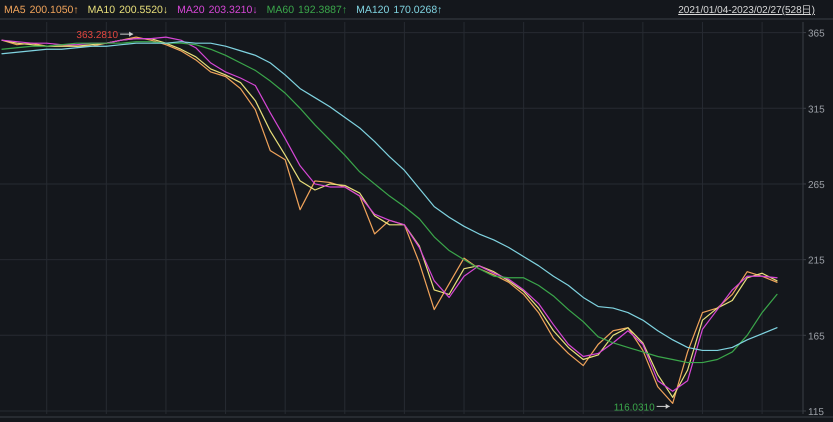 This screenshot has width=833, height=422. What do you see at coordinates (15, 10) in the screenshot?
I see `text: MA5` at bounding box center [15, 10].